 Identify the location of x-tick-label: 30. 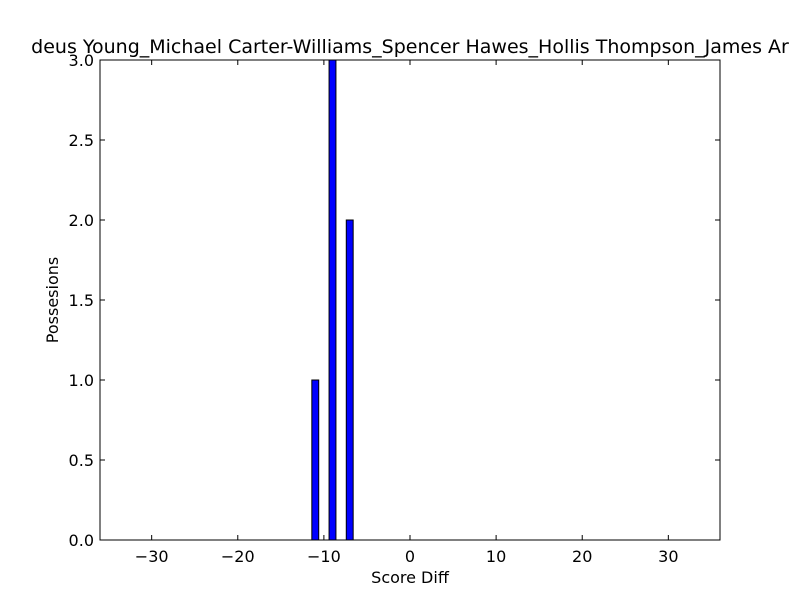
(668, 556).